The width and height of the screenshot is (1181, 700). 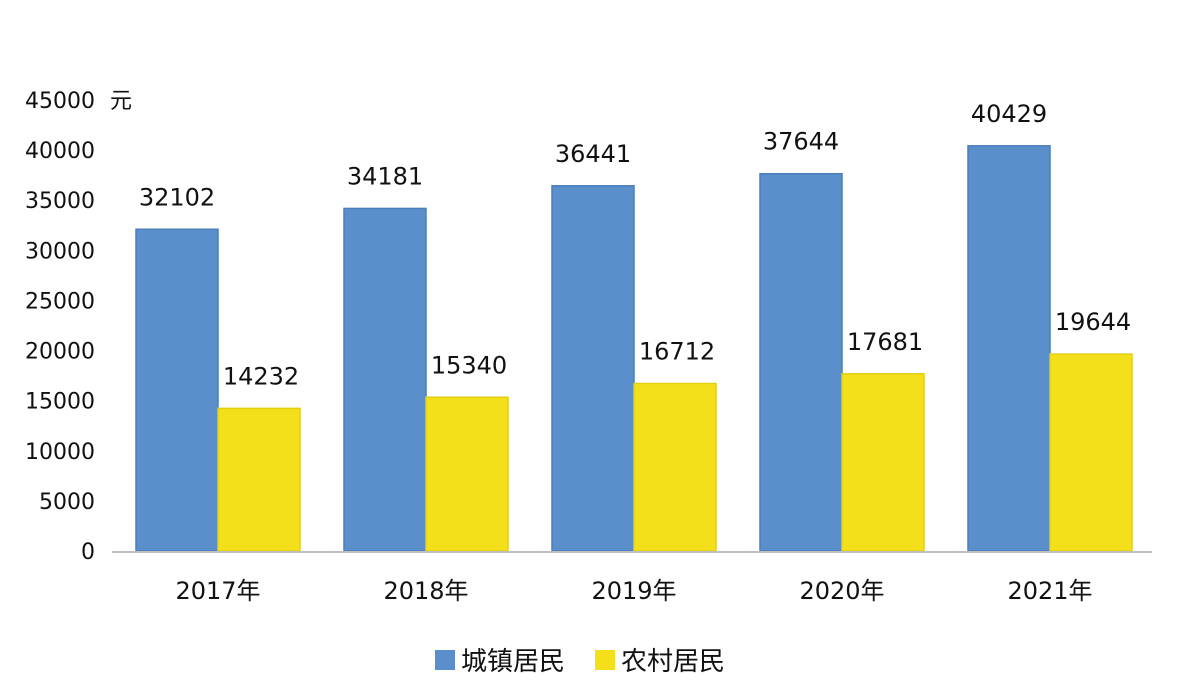 What do you see at coordinates (385, 379) in the screenshot?
I see `bar-urban-2018年` at bounding box center [385, 379].